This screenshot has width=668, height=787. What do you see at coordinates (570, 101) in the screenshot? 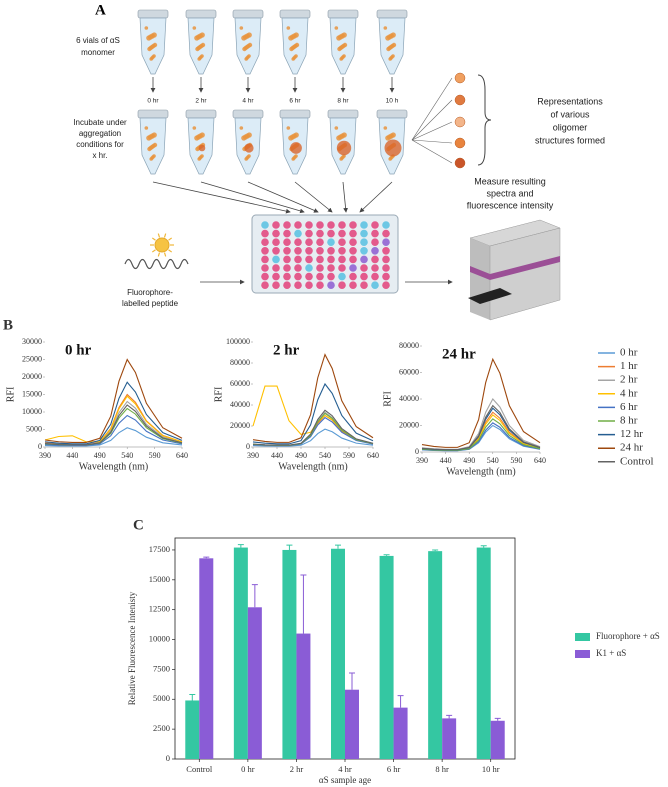
I see `oligomer-text: Representations` at bounding box center [570, 101].